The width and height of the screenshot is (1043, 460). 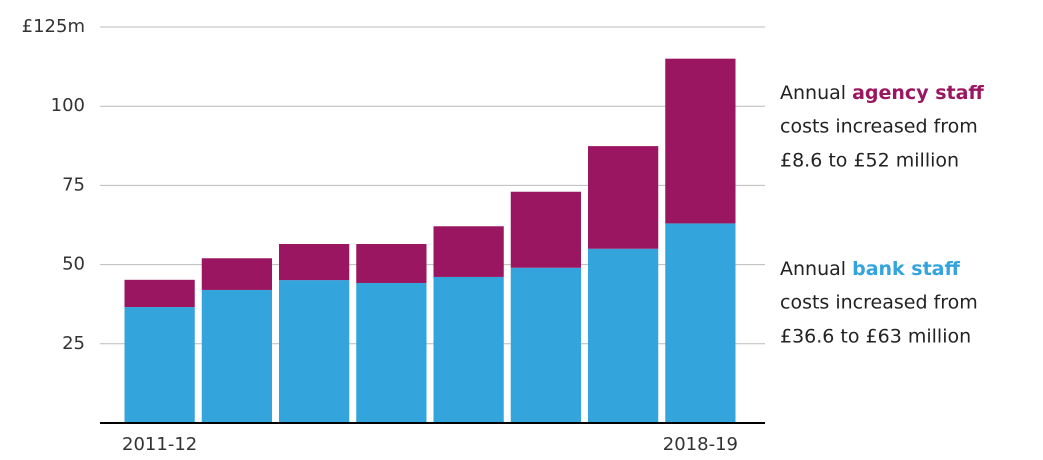 What do you see at coordinates (869, 161) in the screenshot?
I see `annotation-line: £8.6 to £52 million` at bounding box center [869, 161].